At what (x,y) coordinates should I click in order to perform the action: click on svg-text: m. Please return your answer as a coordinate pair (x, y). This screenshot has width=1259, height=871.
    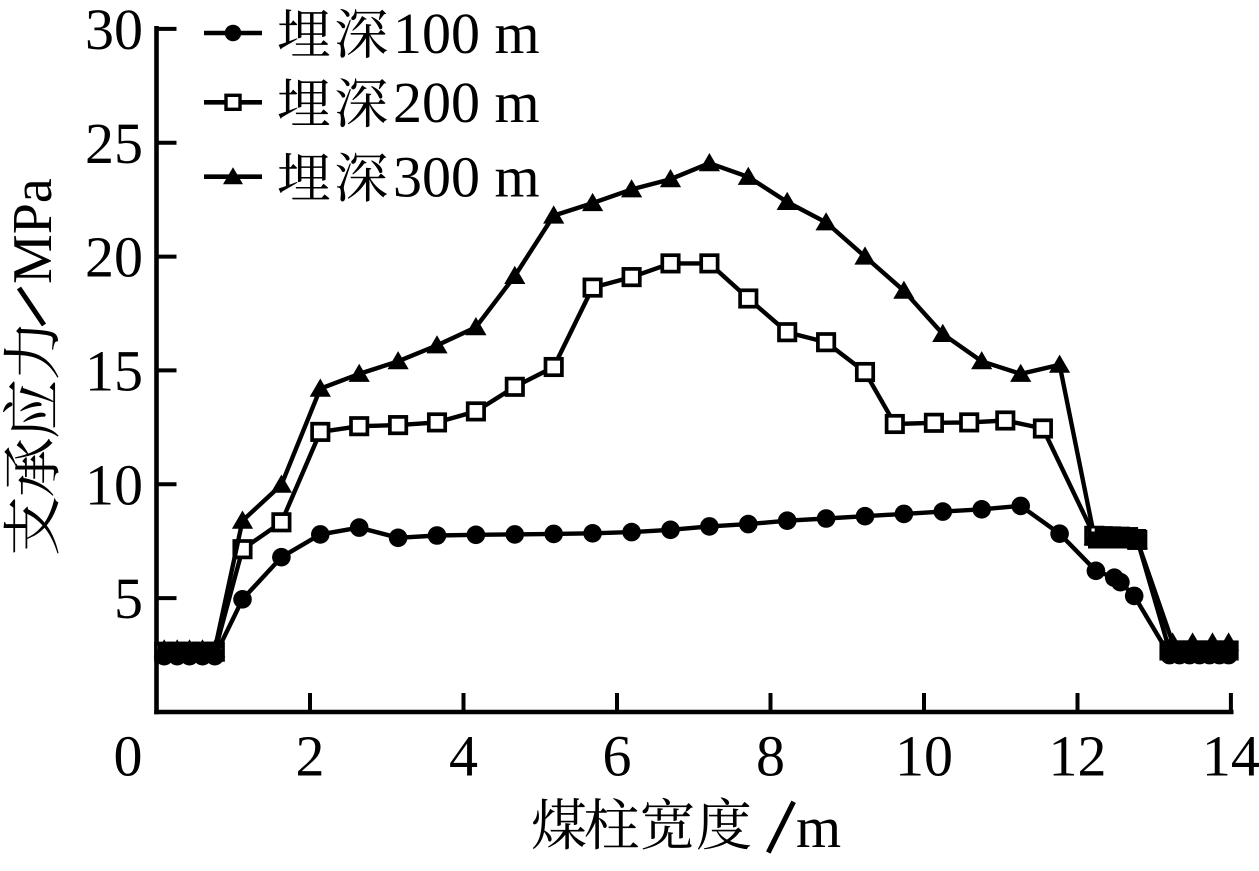
    Looking at the image, I should click on (818, 827).